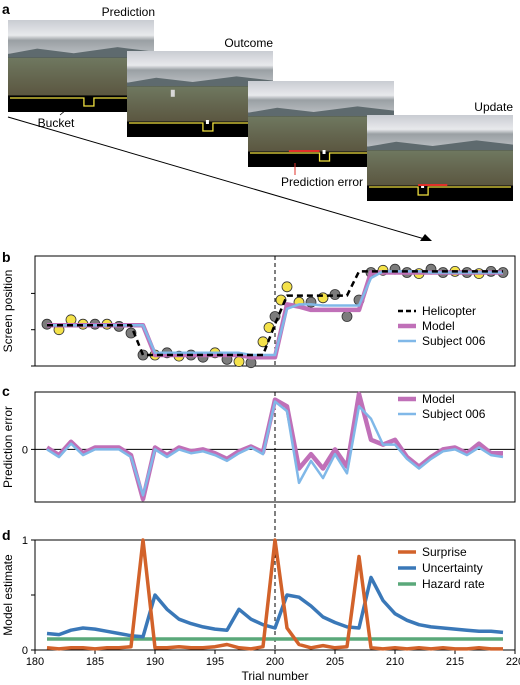  What do you see at coordinates (248, 43) in the screenshot?
I see `screen-title-outcome: Outcome` at bounding box center [248, 43].